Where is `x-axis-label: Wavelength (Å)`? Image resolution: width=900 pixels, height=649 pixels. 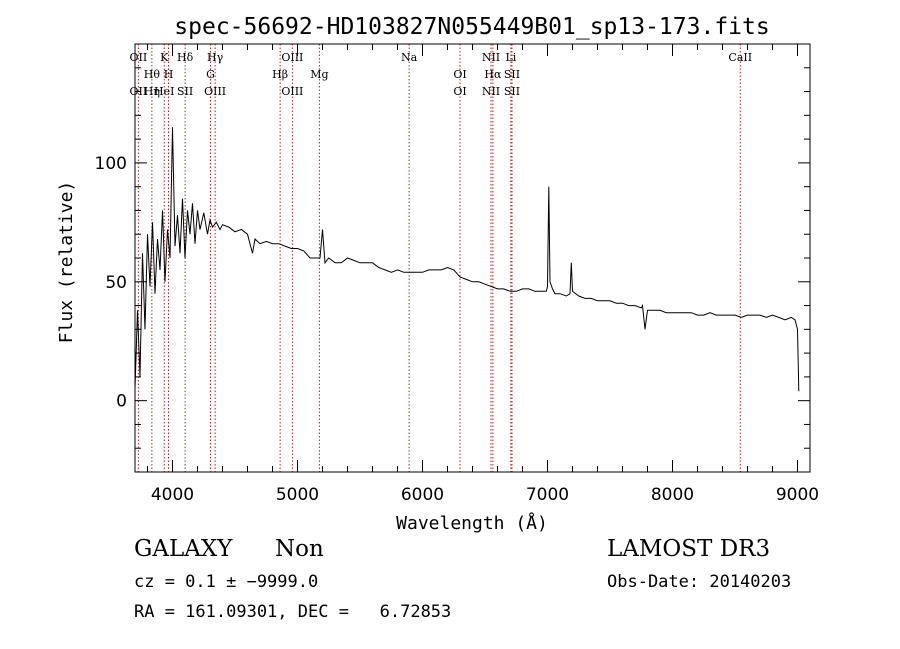
x-axis-label: Wavelength (Å) is located at coordinates (472, 523).